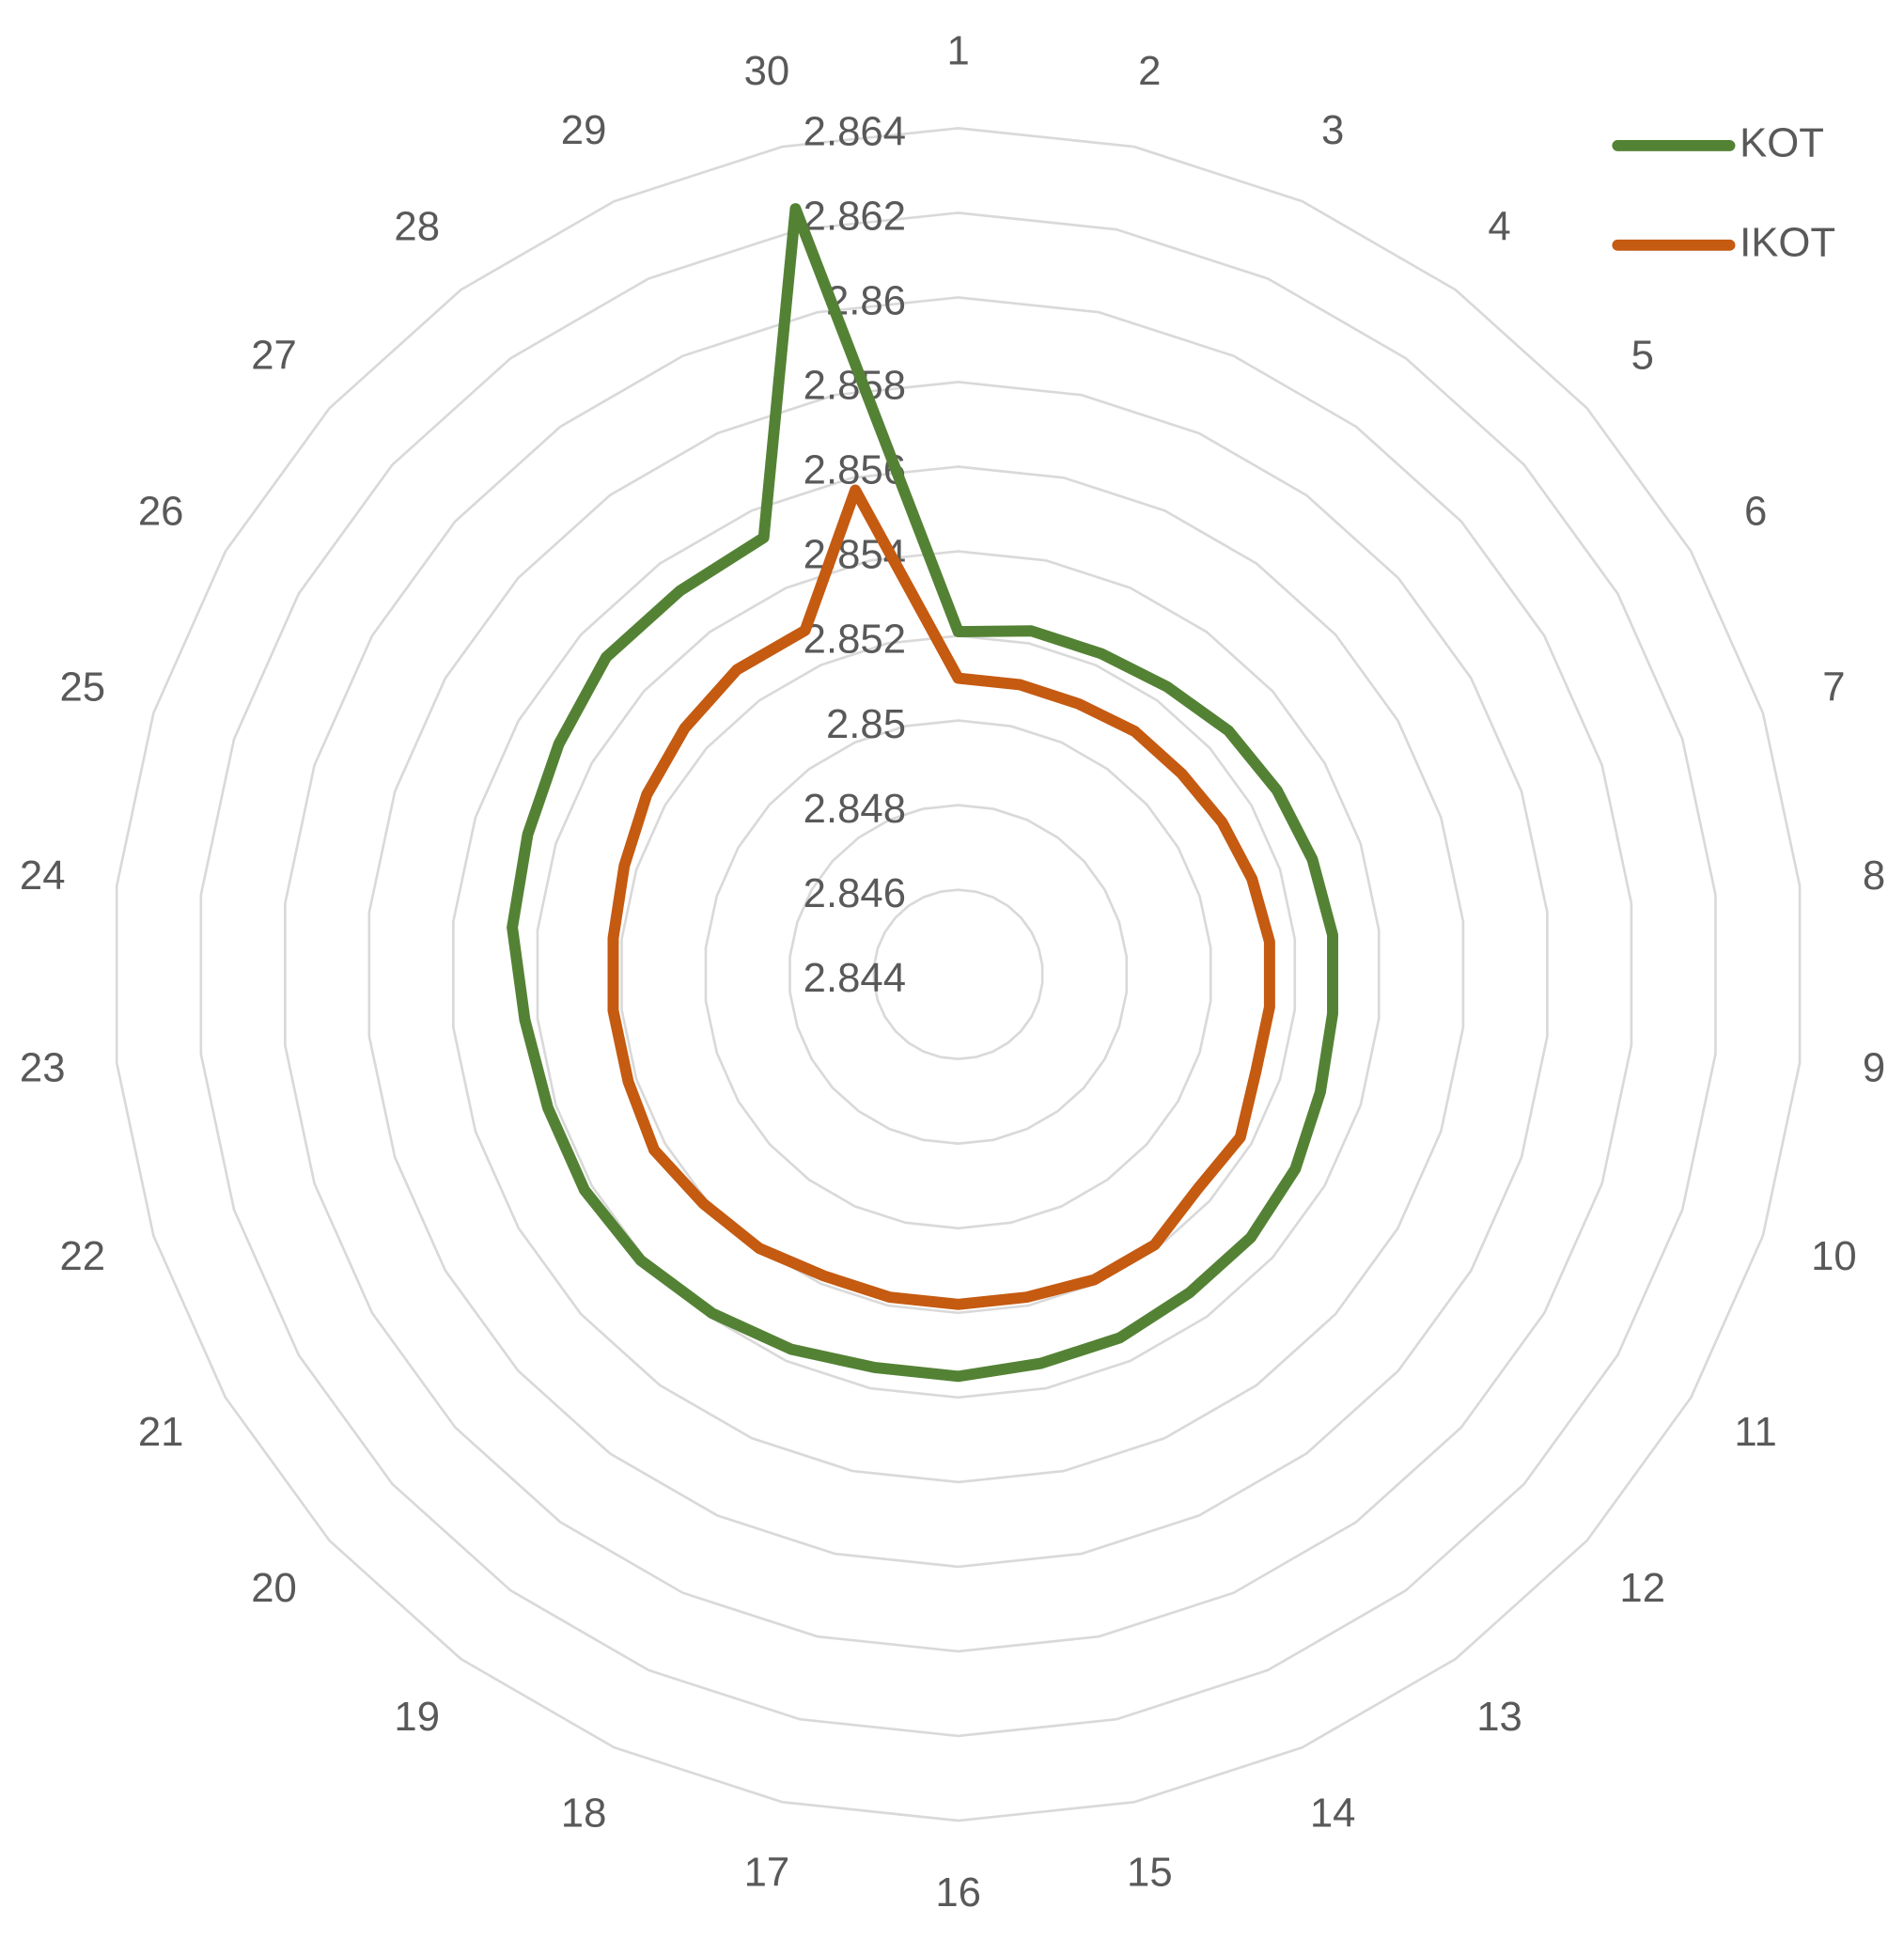  What do you see at coordinates (584, 130) in the screenshot?
I see `category-label: 29` at bounding box center [584, 130].